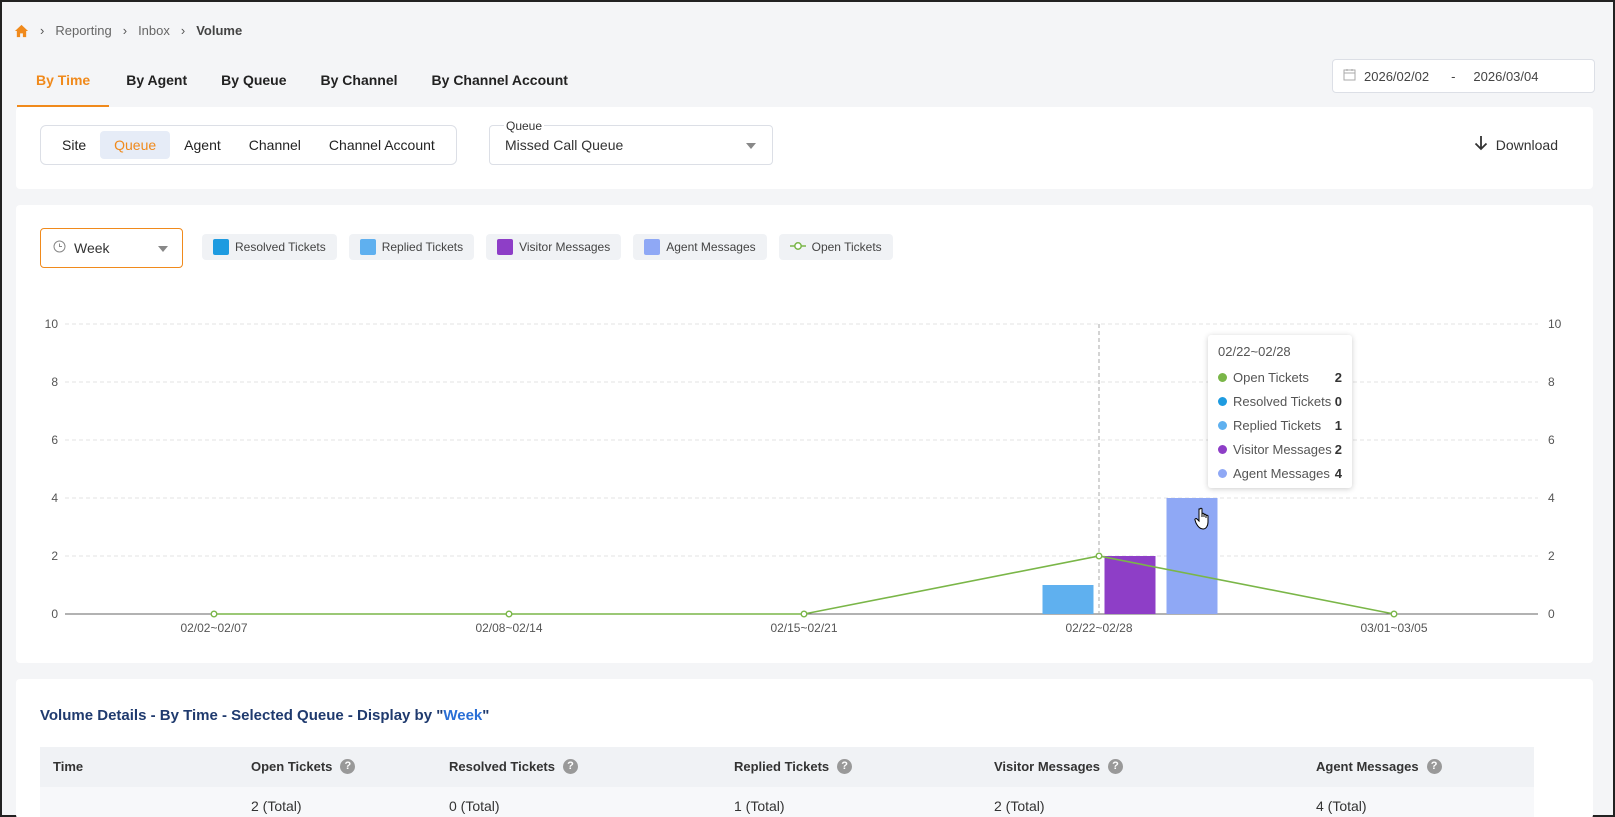 The height and width of the screenshot is (817, 1615). What do you see at coordinates (565, 247) in the screenshot?
I see `legend-label: Visitor Messages` at bounding box center [565, 247].